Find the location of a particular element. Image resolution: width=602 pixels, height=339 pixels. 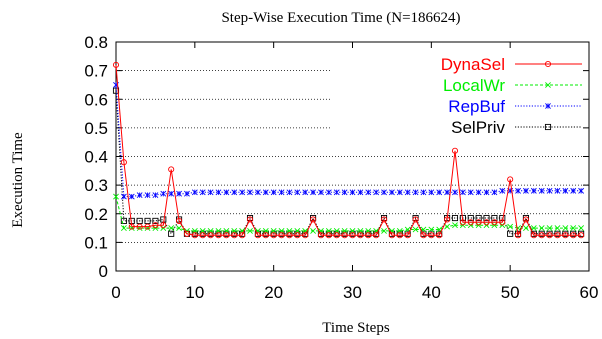

x-axis-label: Time Steps is located at coordinates (356, 328).